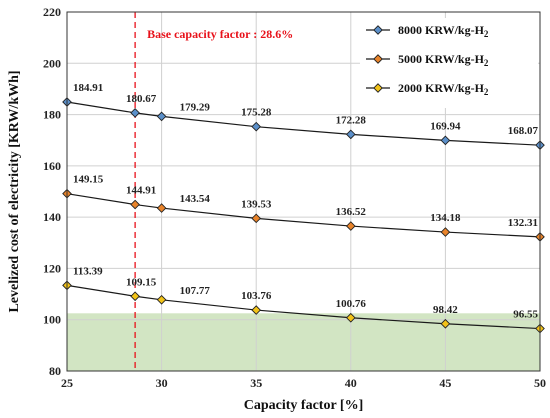 The height and width of the screenshot is (418, 550). What do you see at coordinates (540, 383) in the screenshot?
I see `x-tick-label: 50` at bounding box center [540, 383].